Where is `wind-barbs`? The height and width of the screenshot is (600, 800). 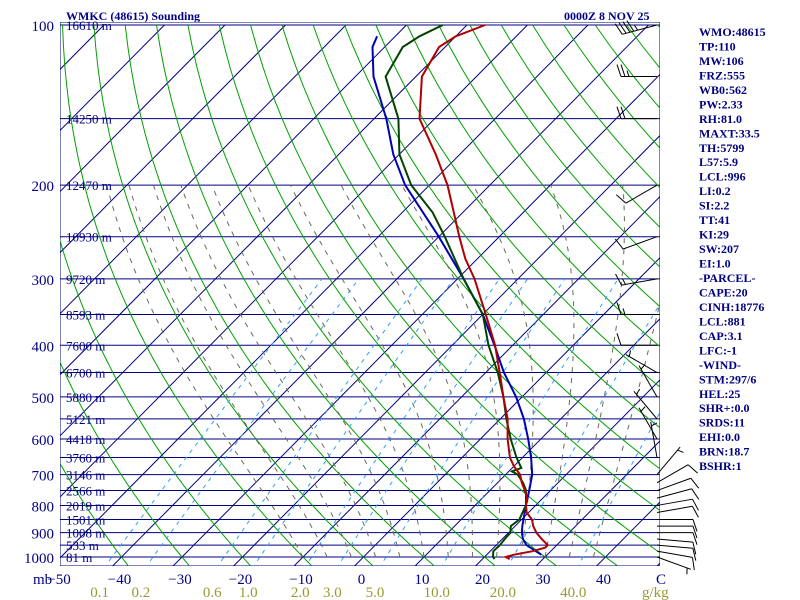 wind-barbs is located at coordinates (657, 297).